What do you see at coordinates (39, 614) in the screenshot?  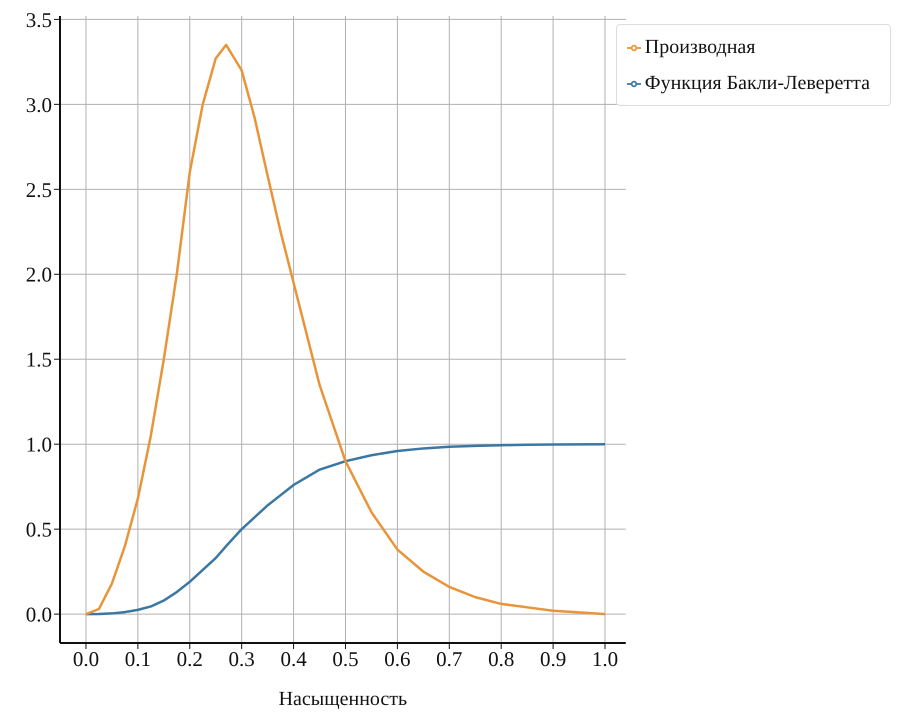 I see `y-tick-label: 0.0` at bounding box center [39, 614].